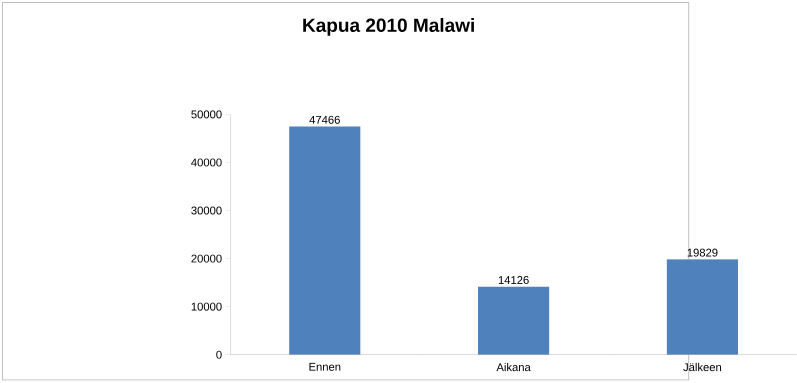  Describe the element at coordinates (206, 114) in the screenshot. I see `y-tick-label: 50000` at that location.